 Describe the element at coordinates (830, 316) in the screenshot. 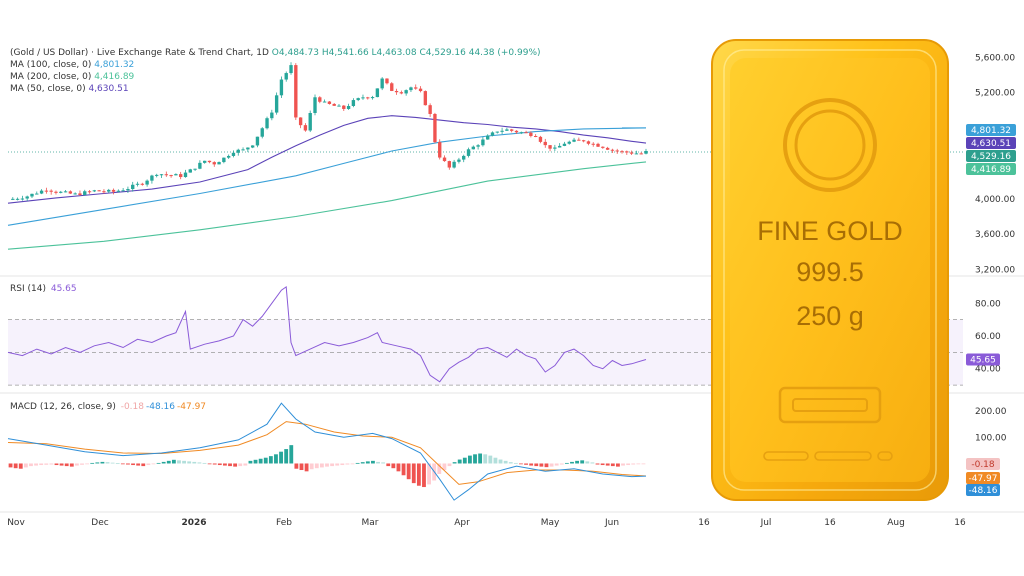

I see `gold-bar-line3: 250 g` at that location.